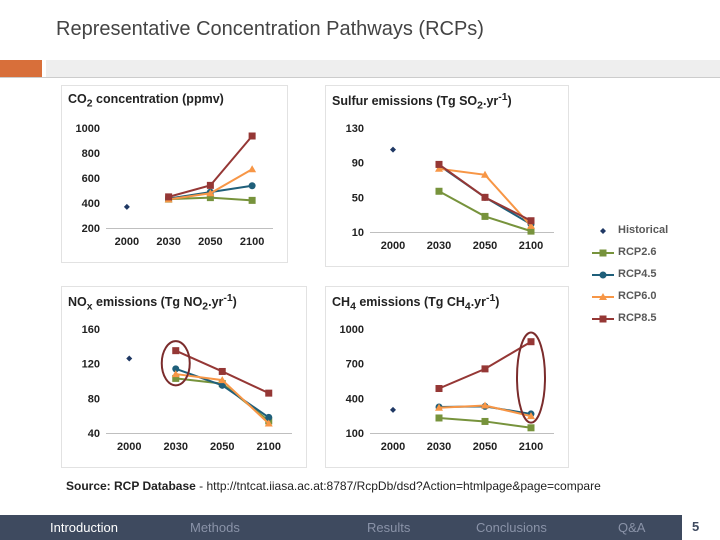 This screenshot has height=540, width=720. What do you see at coordinates (383, 69) in the screenshot?
I see `title-rule` at bounding box center [383, 69].